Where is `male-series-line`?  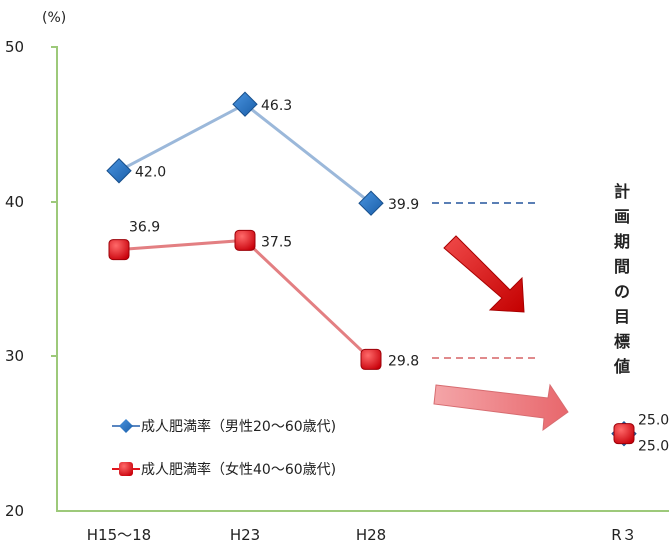
male-series-line is located at coordinates (245, 153).